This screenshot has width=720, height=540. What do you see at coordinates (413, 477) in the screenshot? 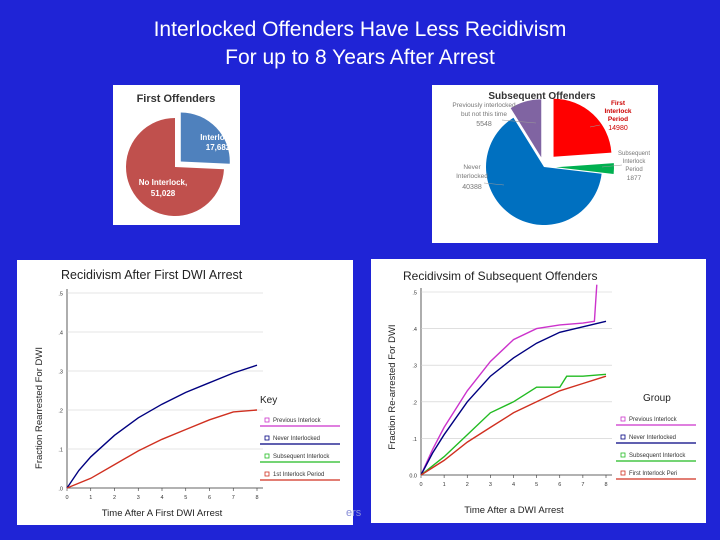
I see `y-tick-label: 0.0` at bounding box center [413, 477].